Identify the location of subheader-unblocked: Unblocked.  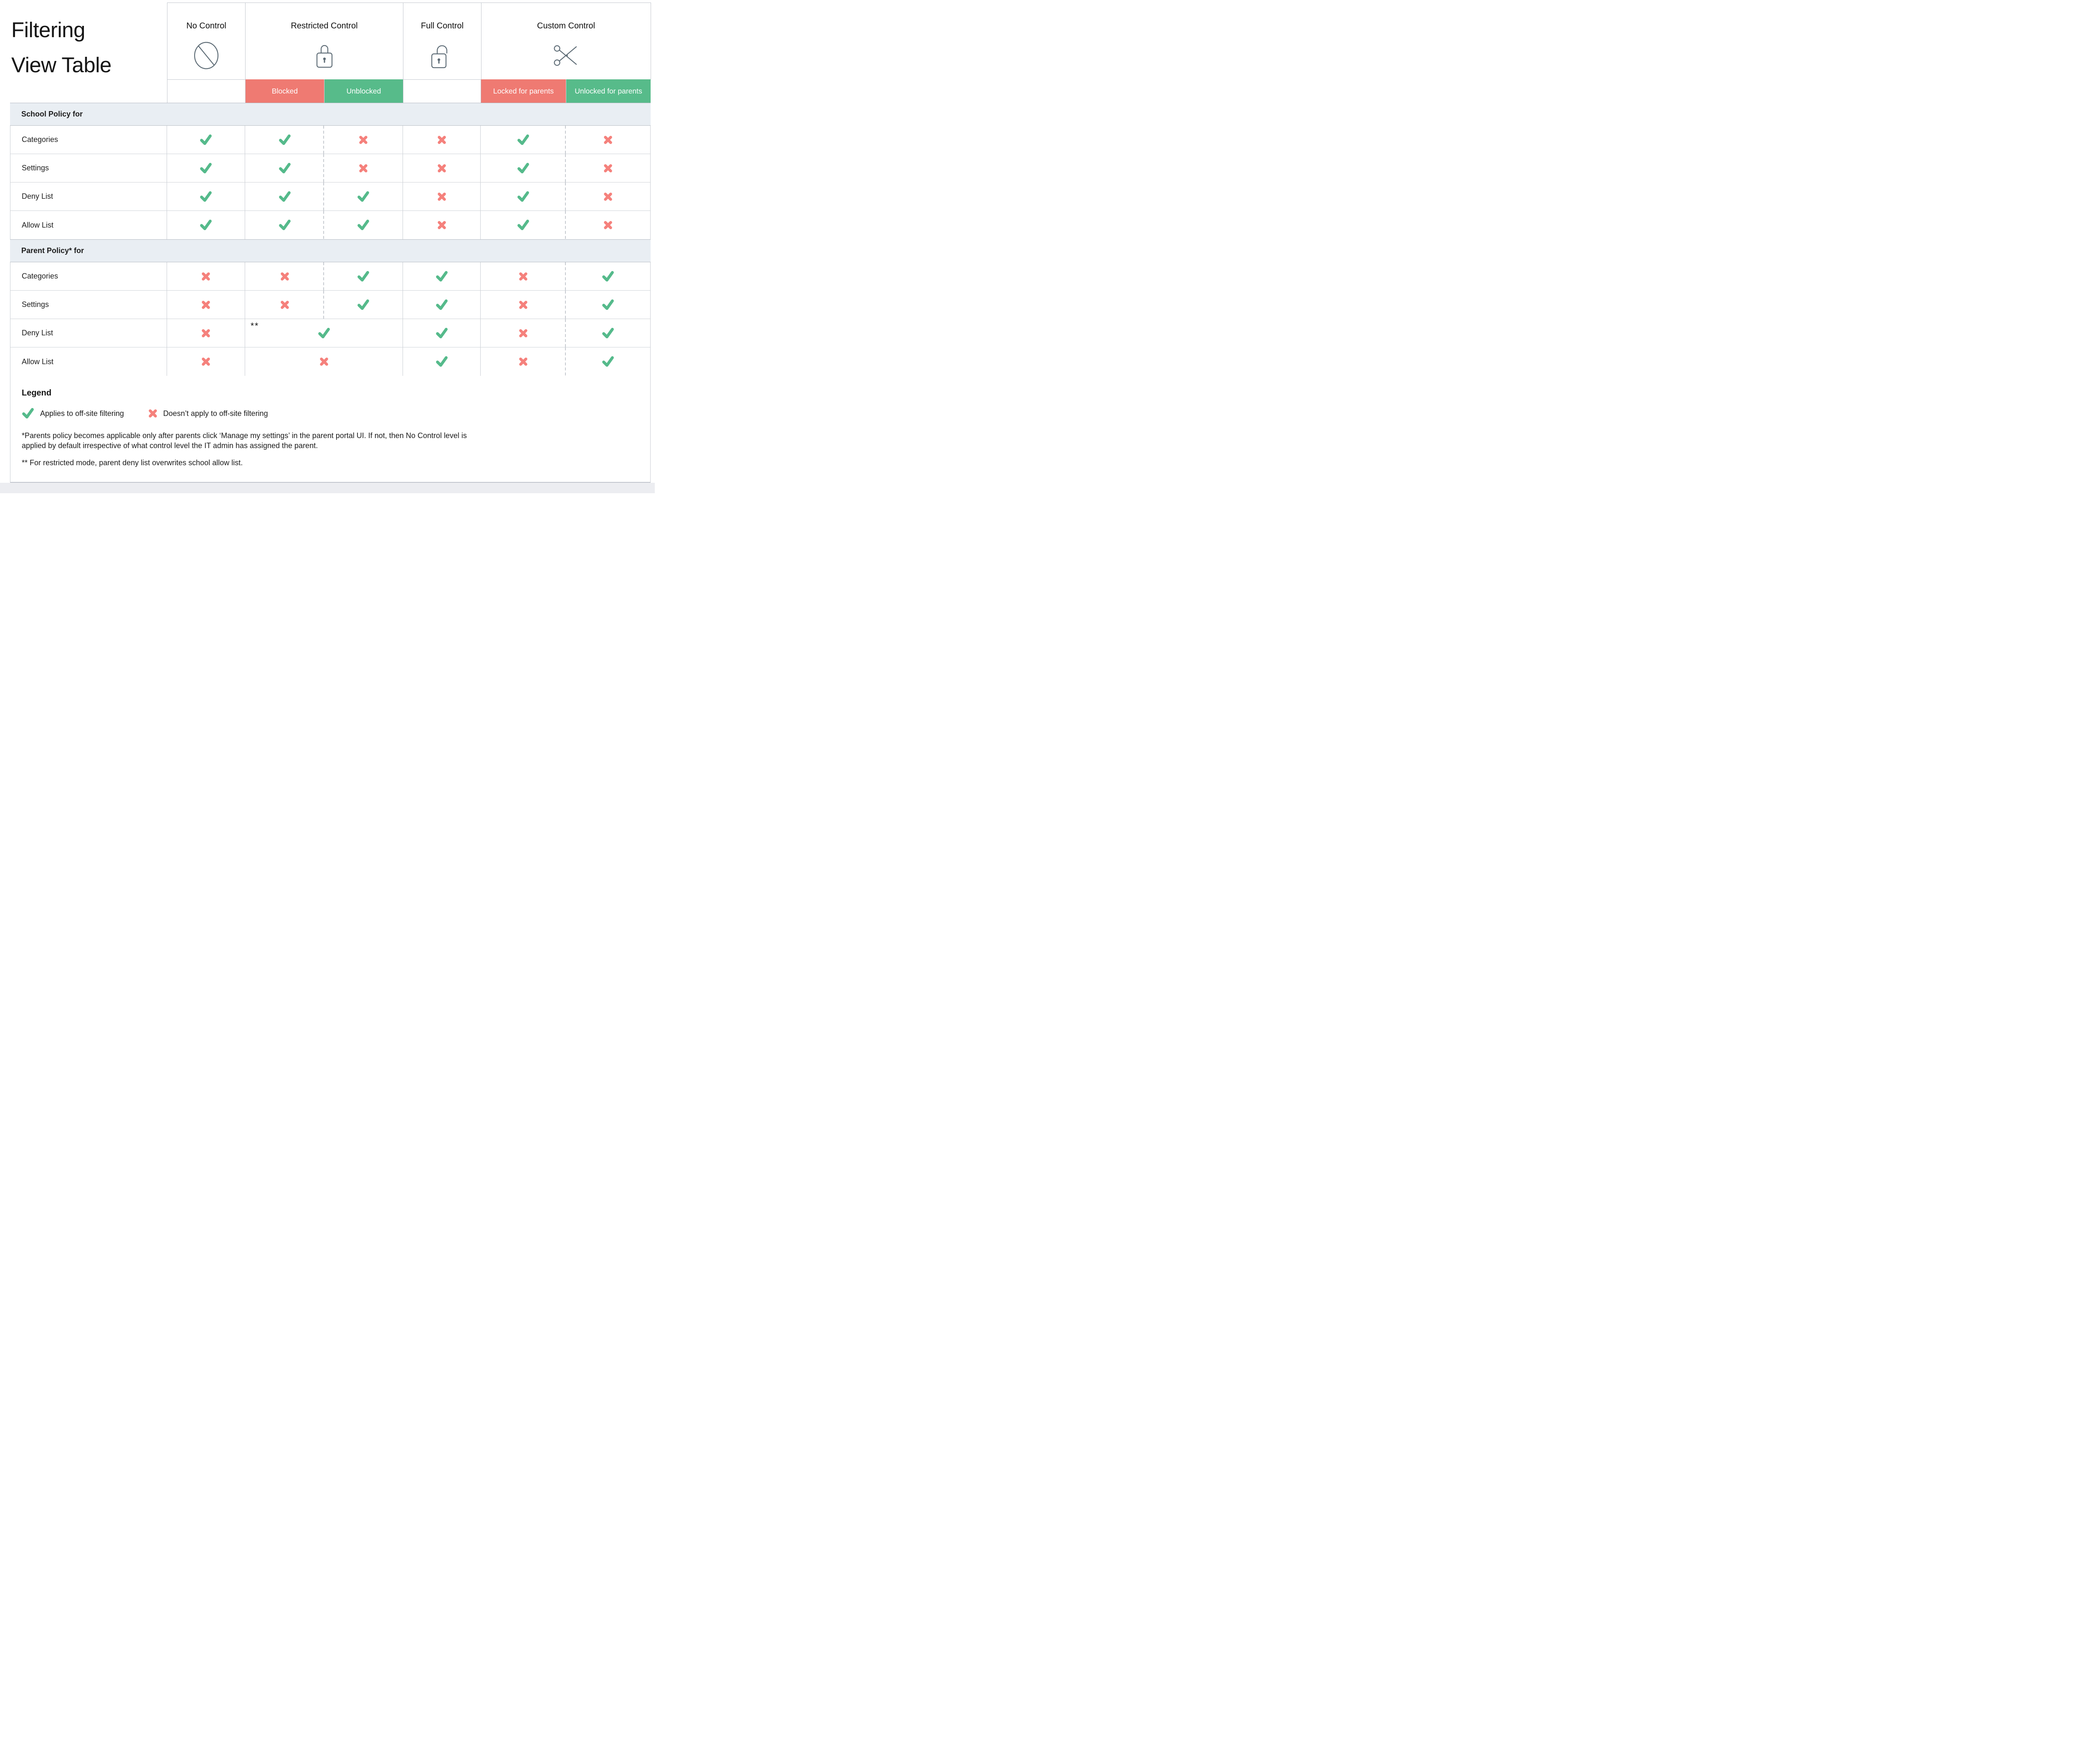
(364, 91).